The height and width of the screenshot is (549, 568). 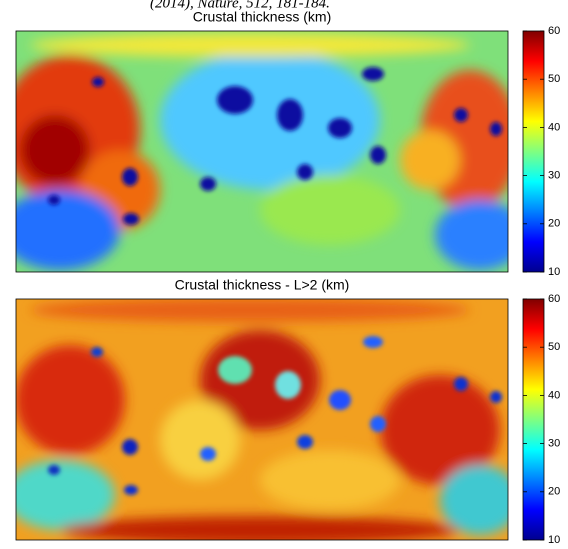 I want to click on chart-title: Crustal thickness - L>2 (km), so click(x=262, y=285).